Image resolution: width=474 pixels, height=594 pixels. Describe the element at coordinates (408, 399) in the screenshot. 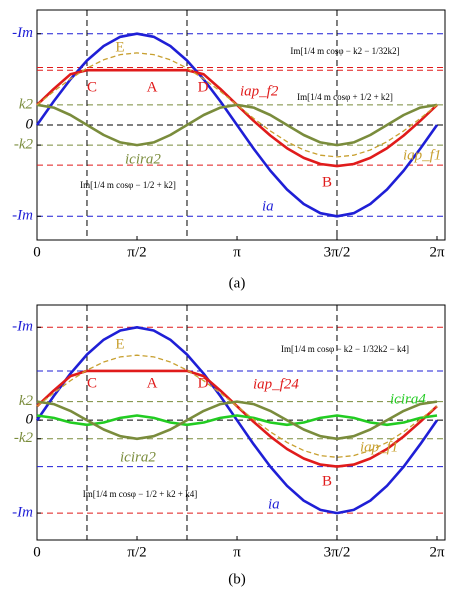

I see `series-label: icira4` at that location.